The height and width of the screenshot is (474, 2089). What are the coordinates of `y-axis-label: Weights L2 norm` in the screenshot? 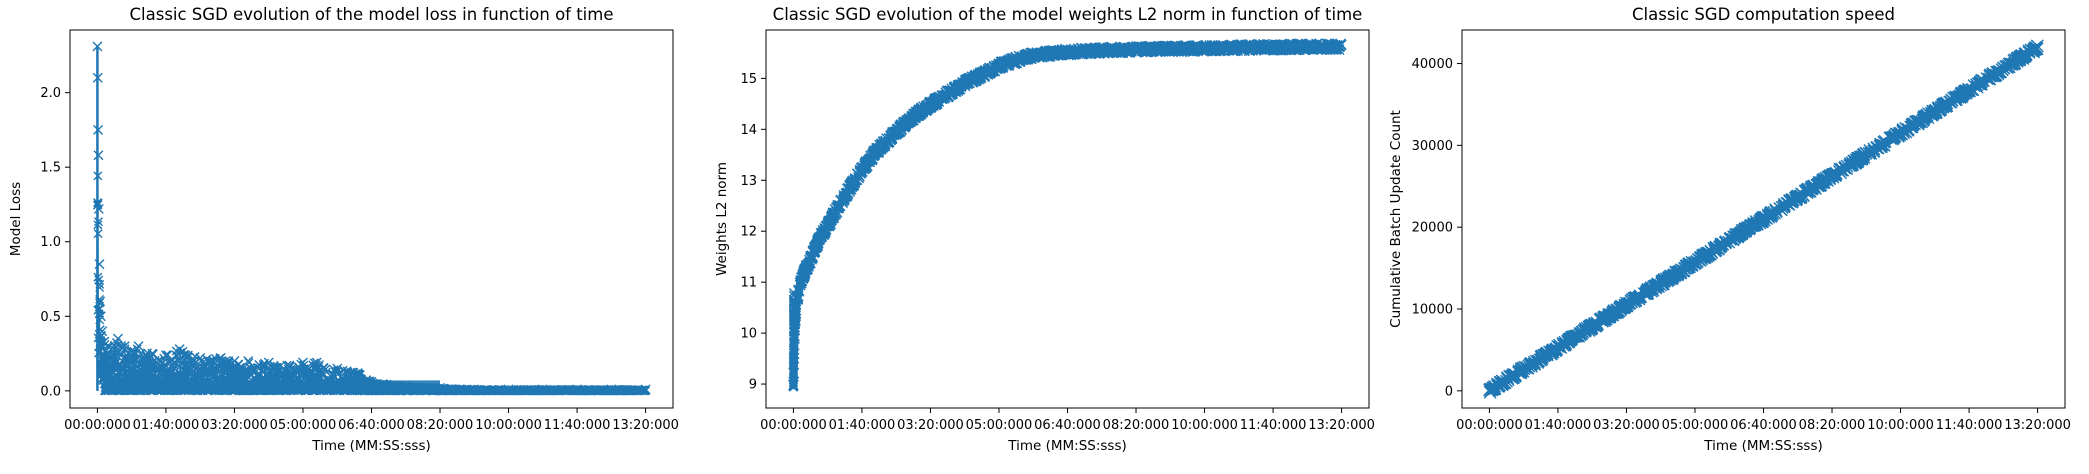 It's located at (722, 219).